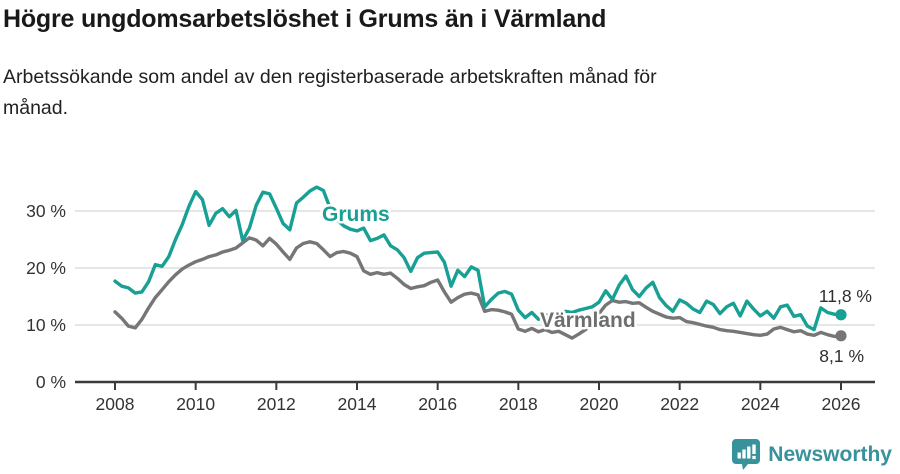  I want to click on x-axis-tick-label: 2026, so click(841, 404).